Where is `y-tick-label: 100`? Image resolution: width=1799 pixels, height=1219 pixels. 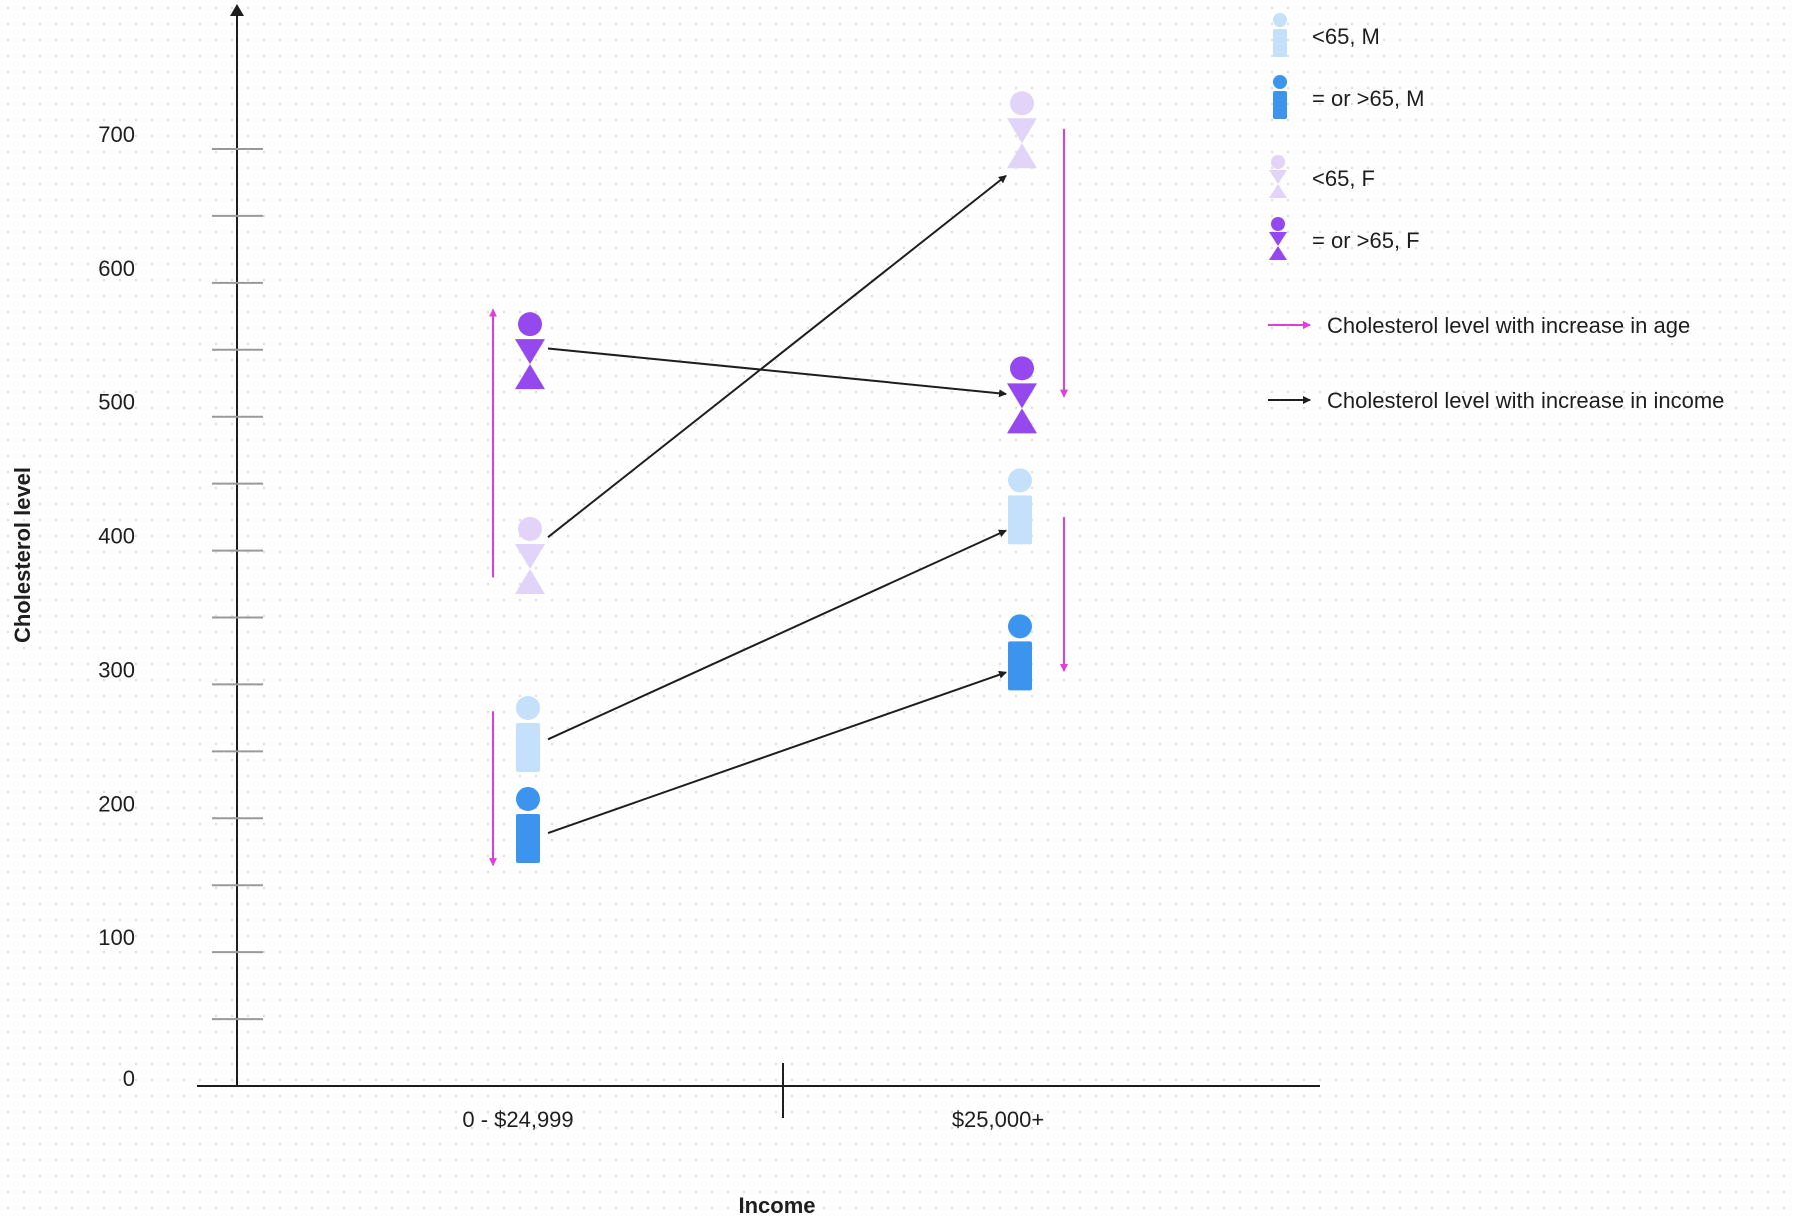
y-tick-label: 100 is located at coordinates (116, 937).